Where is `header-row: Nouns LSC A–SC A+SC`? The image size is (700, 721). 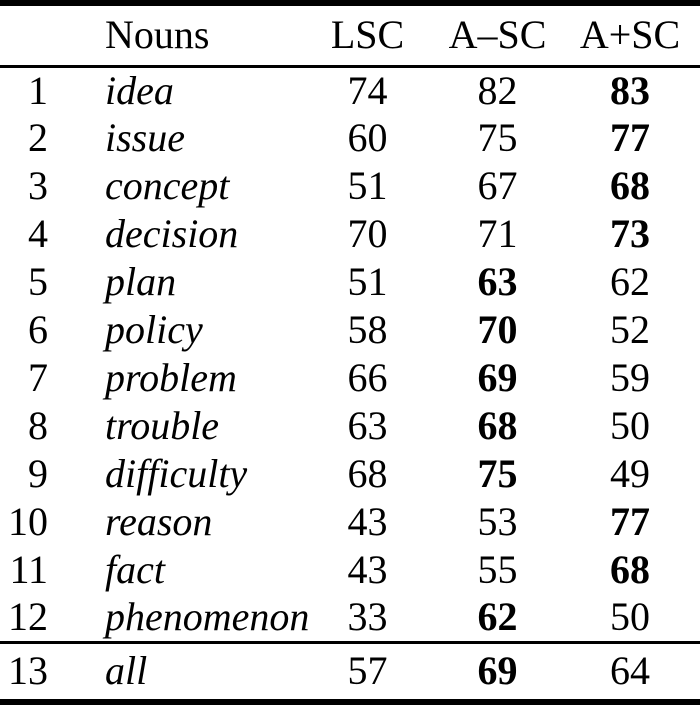 header-row: Nouns LSC A–SC A+SC is located at coordinates (350, 34).